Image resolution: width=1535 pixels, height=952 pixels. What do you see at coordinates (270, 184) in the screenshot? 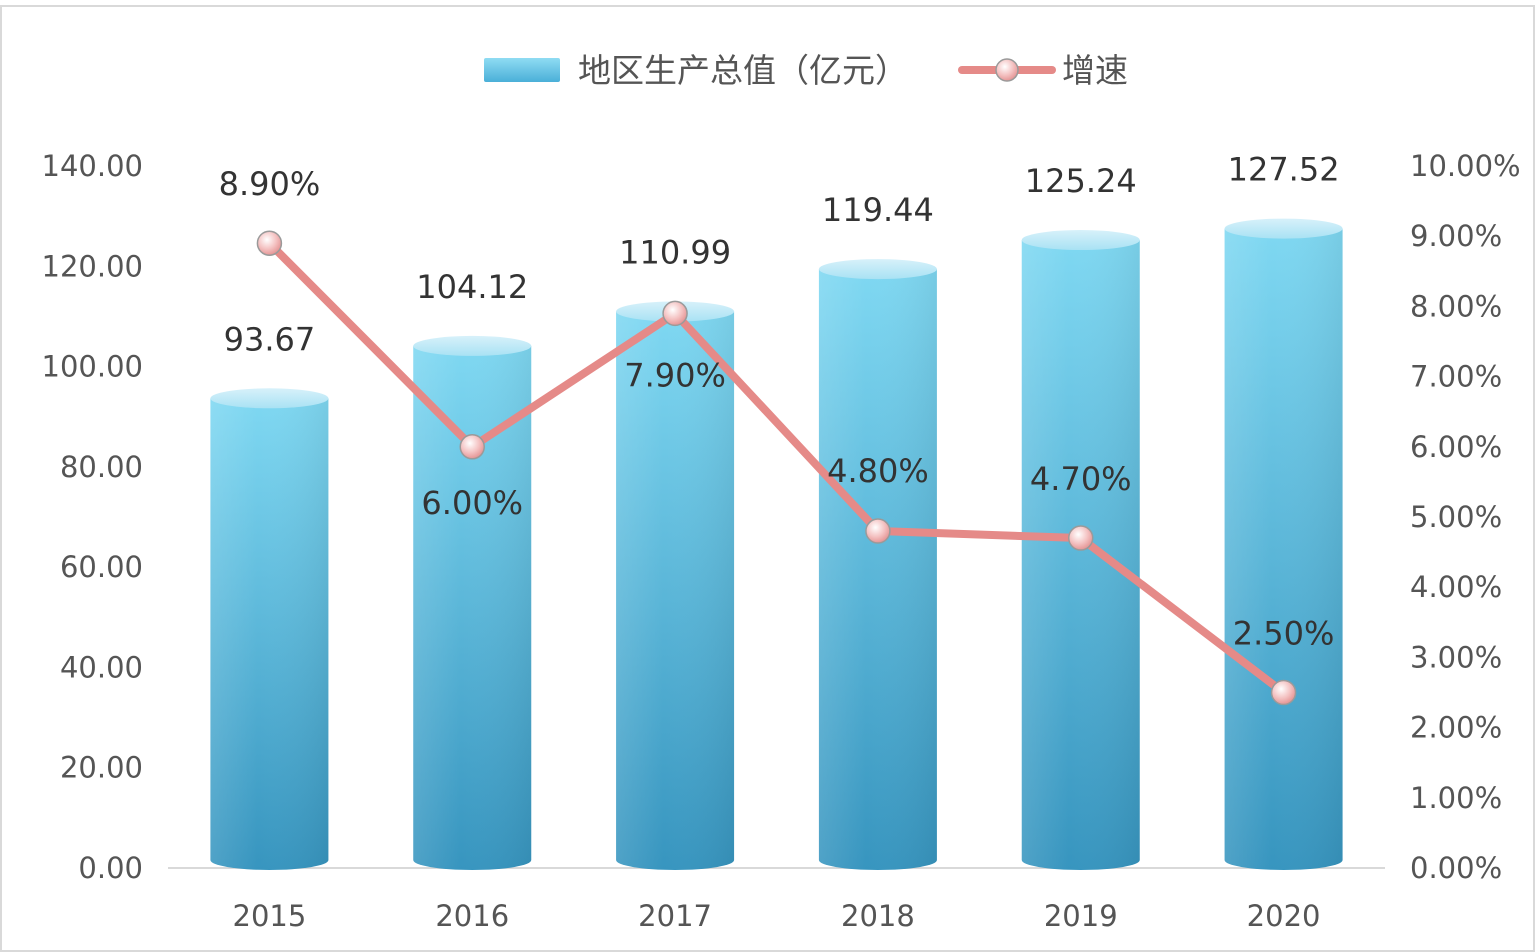
I see `line-value-label: 8.90%` at bounding box center [270, 184].